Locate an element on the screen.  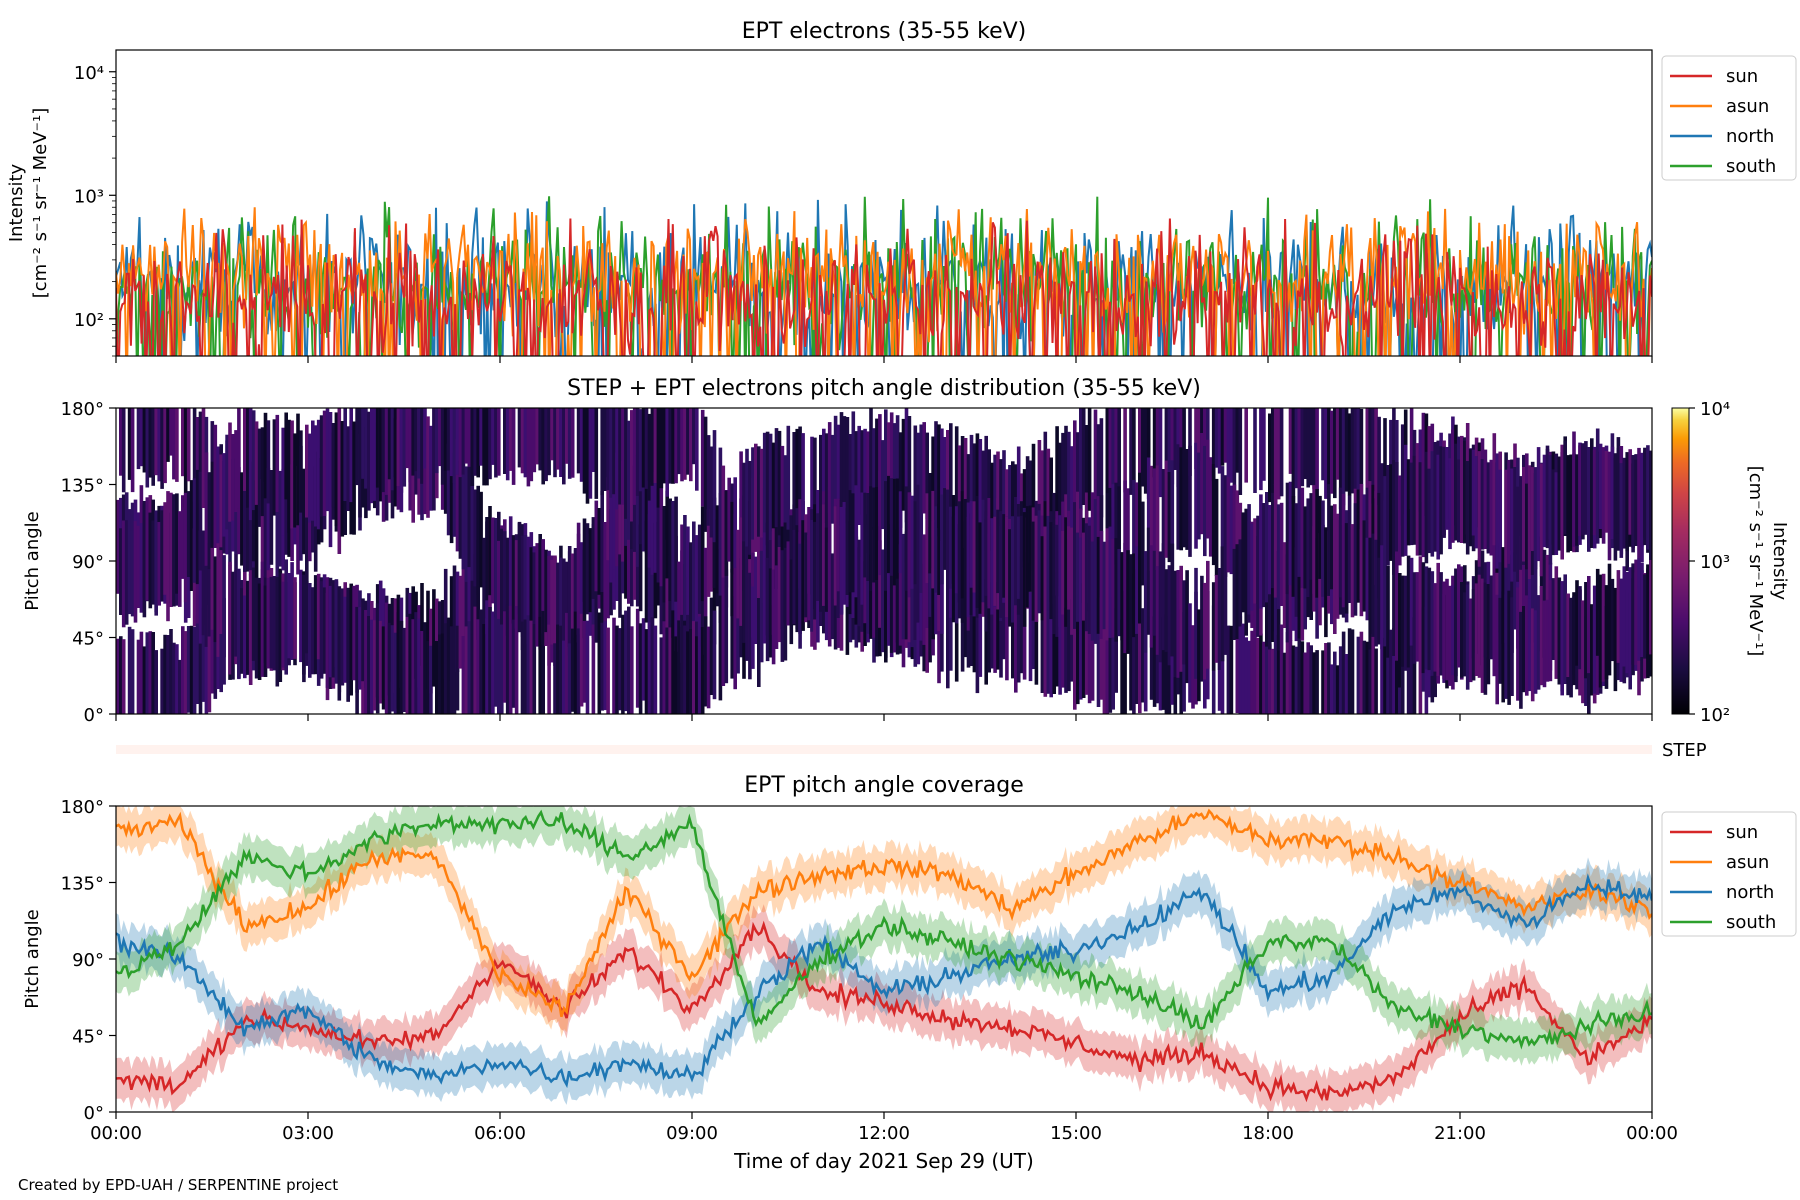
legend-label-sun: sun is located at coordinates (1742, 76).